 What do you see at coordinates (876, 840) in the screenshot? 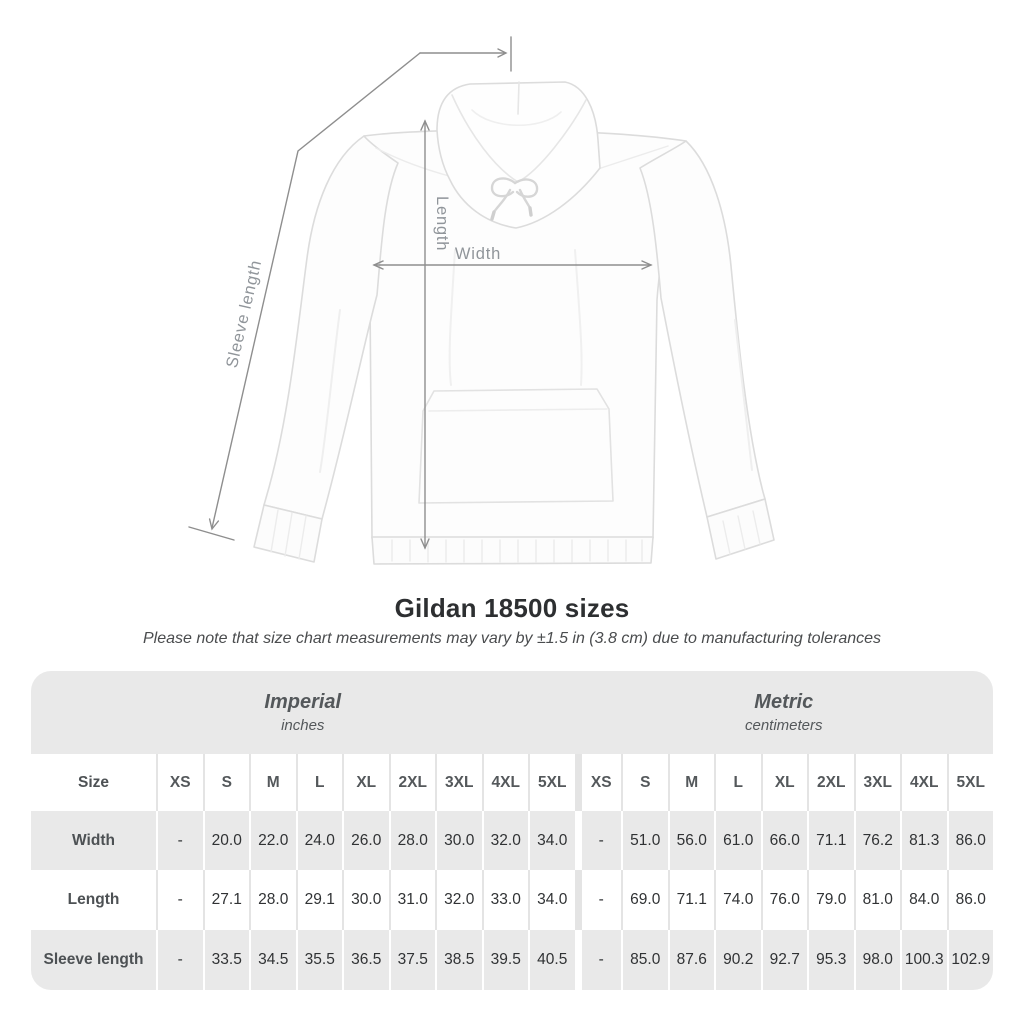
I see `metric-value: 76.2` at bounding box center [876, 840].